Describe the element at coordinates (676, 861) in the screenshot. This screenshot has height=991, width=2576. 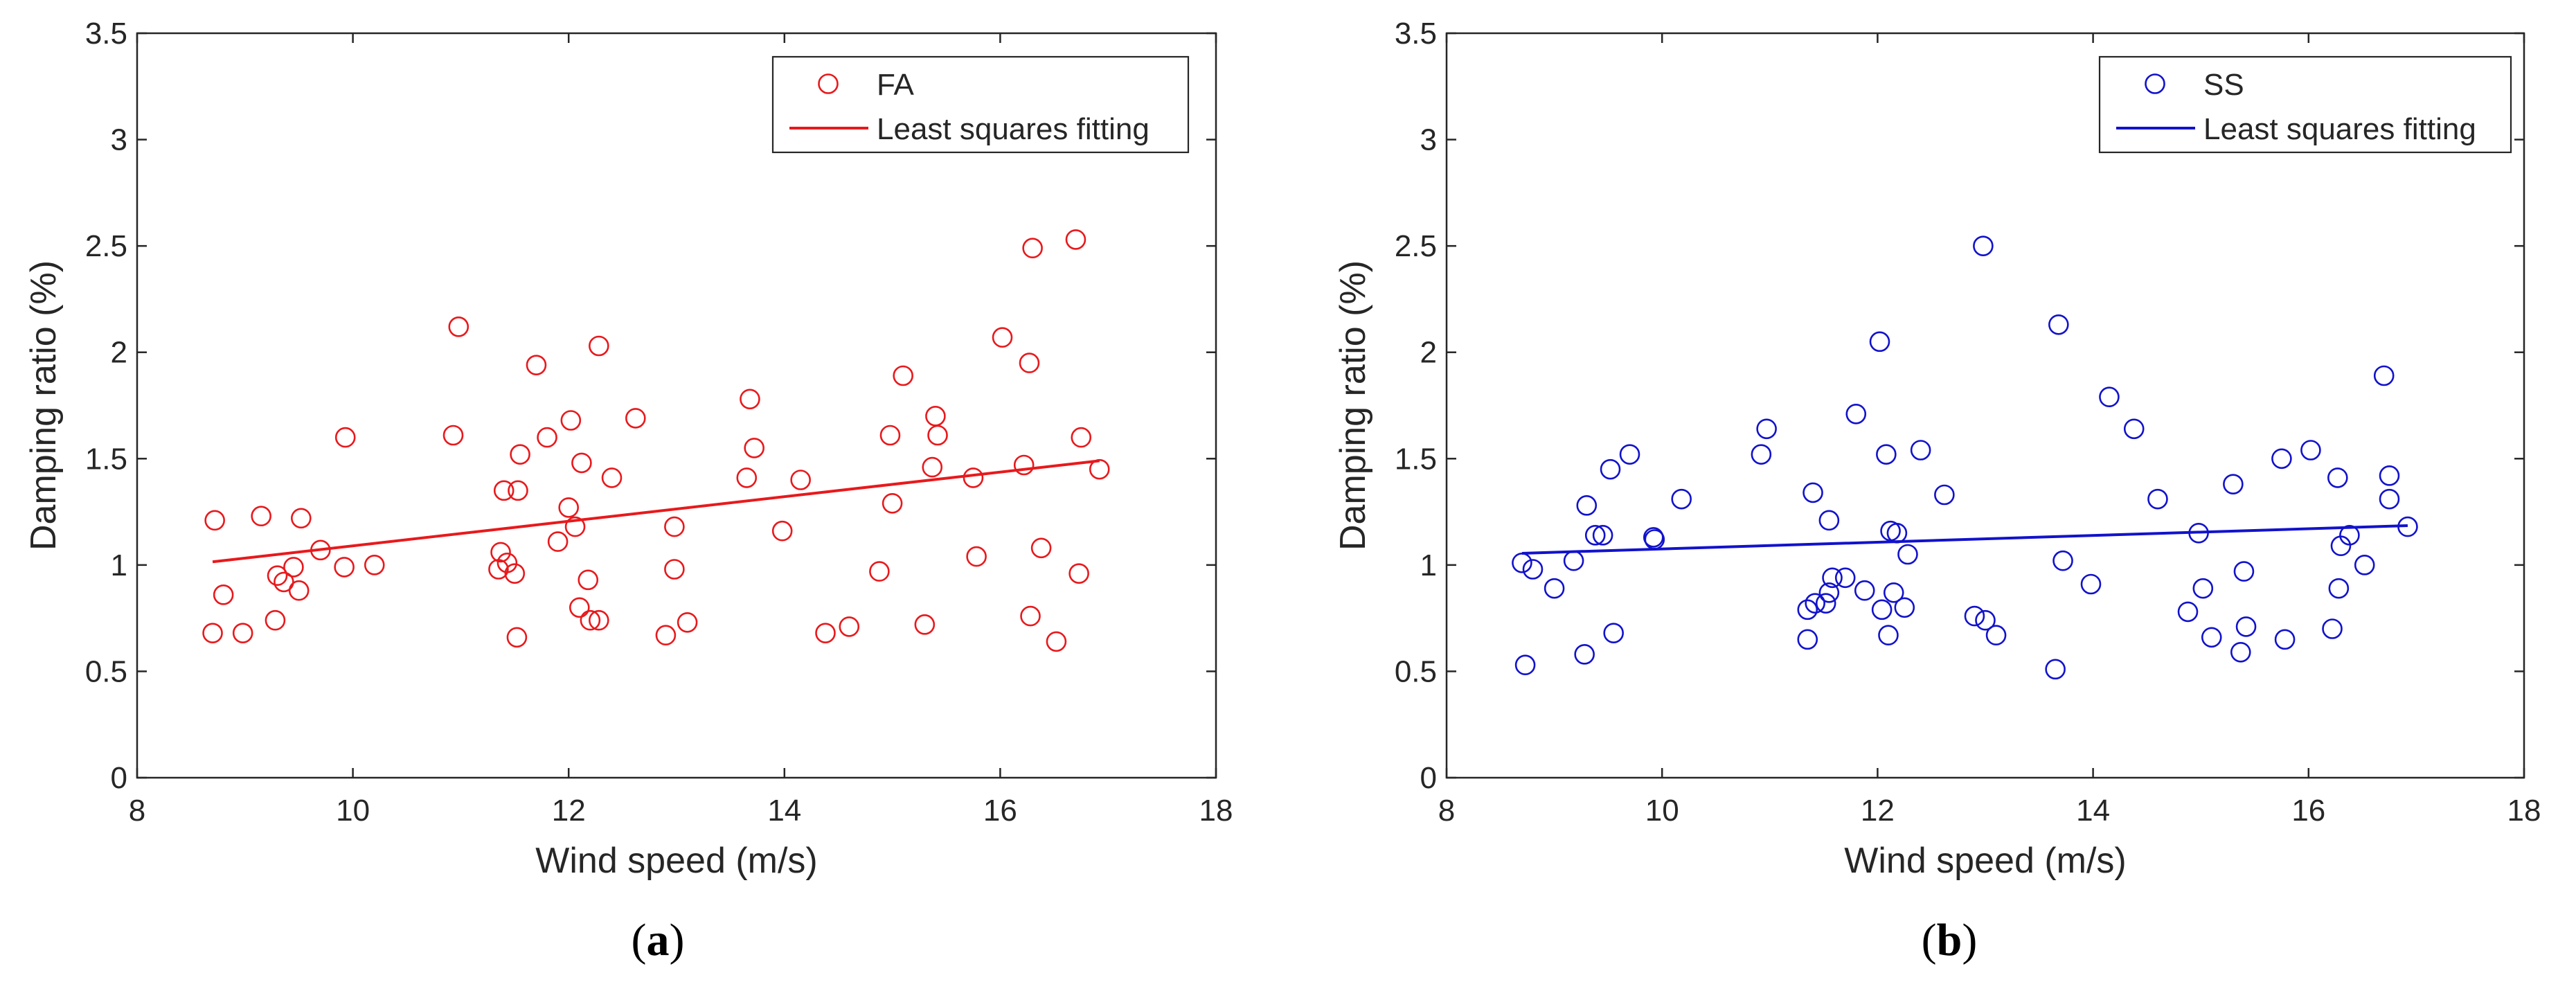
I see `chart-a-xlabel: Wind speed (m/s)` at that location.